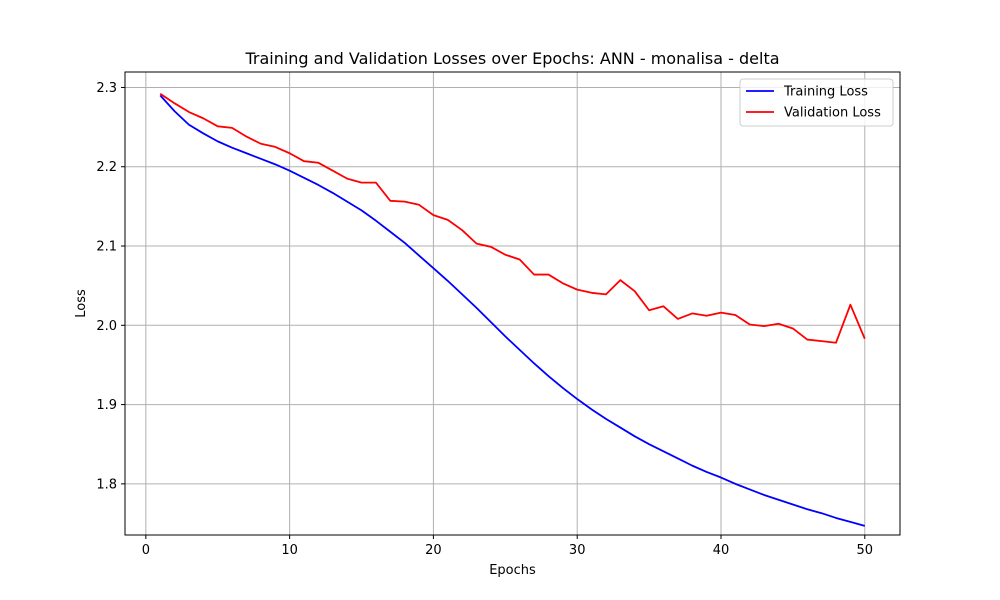 This screenshot has height=600, width=1000. I want to click on legend: Training Loss Validation Loss, so click(816, 102).